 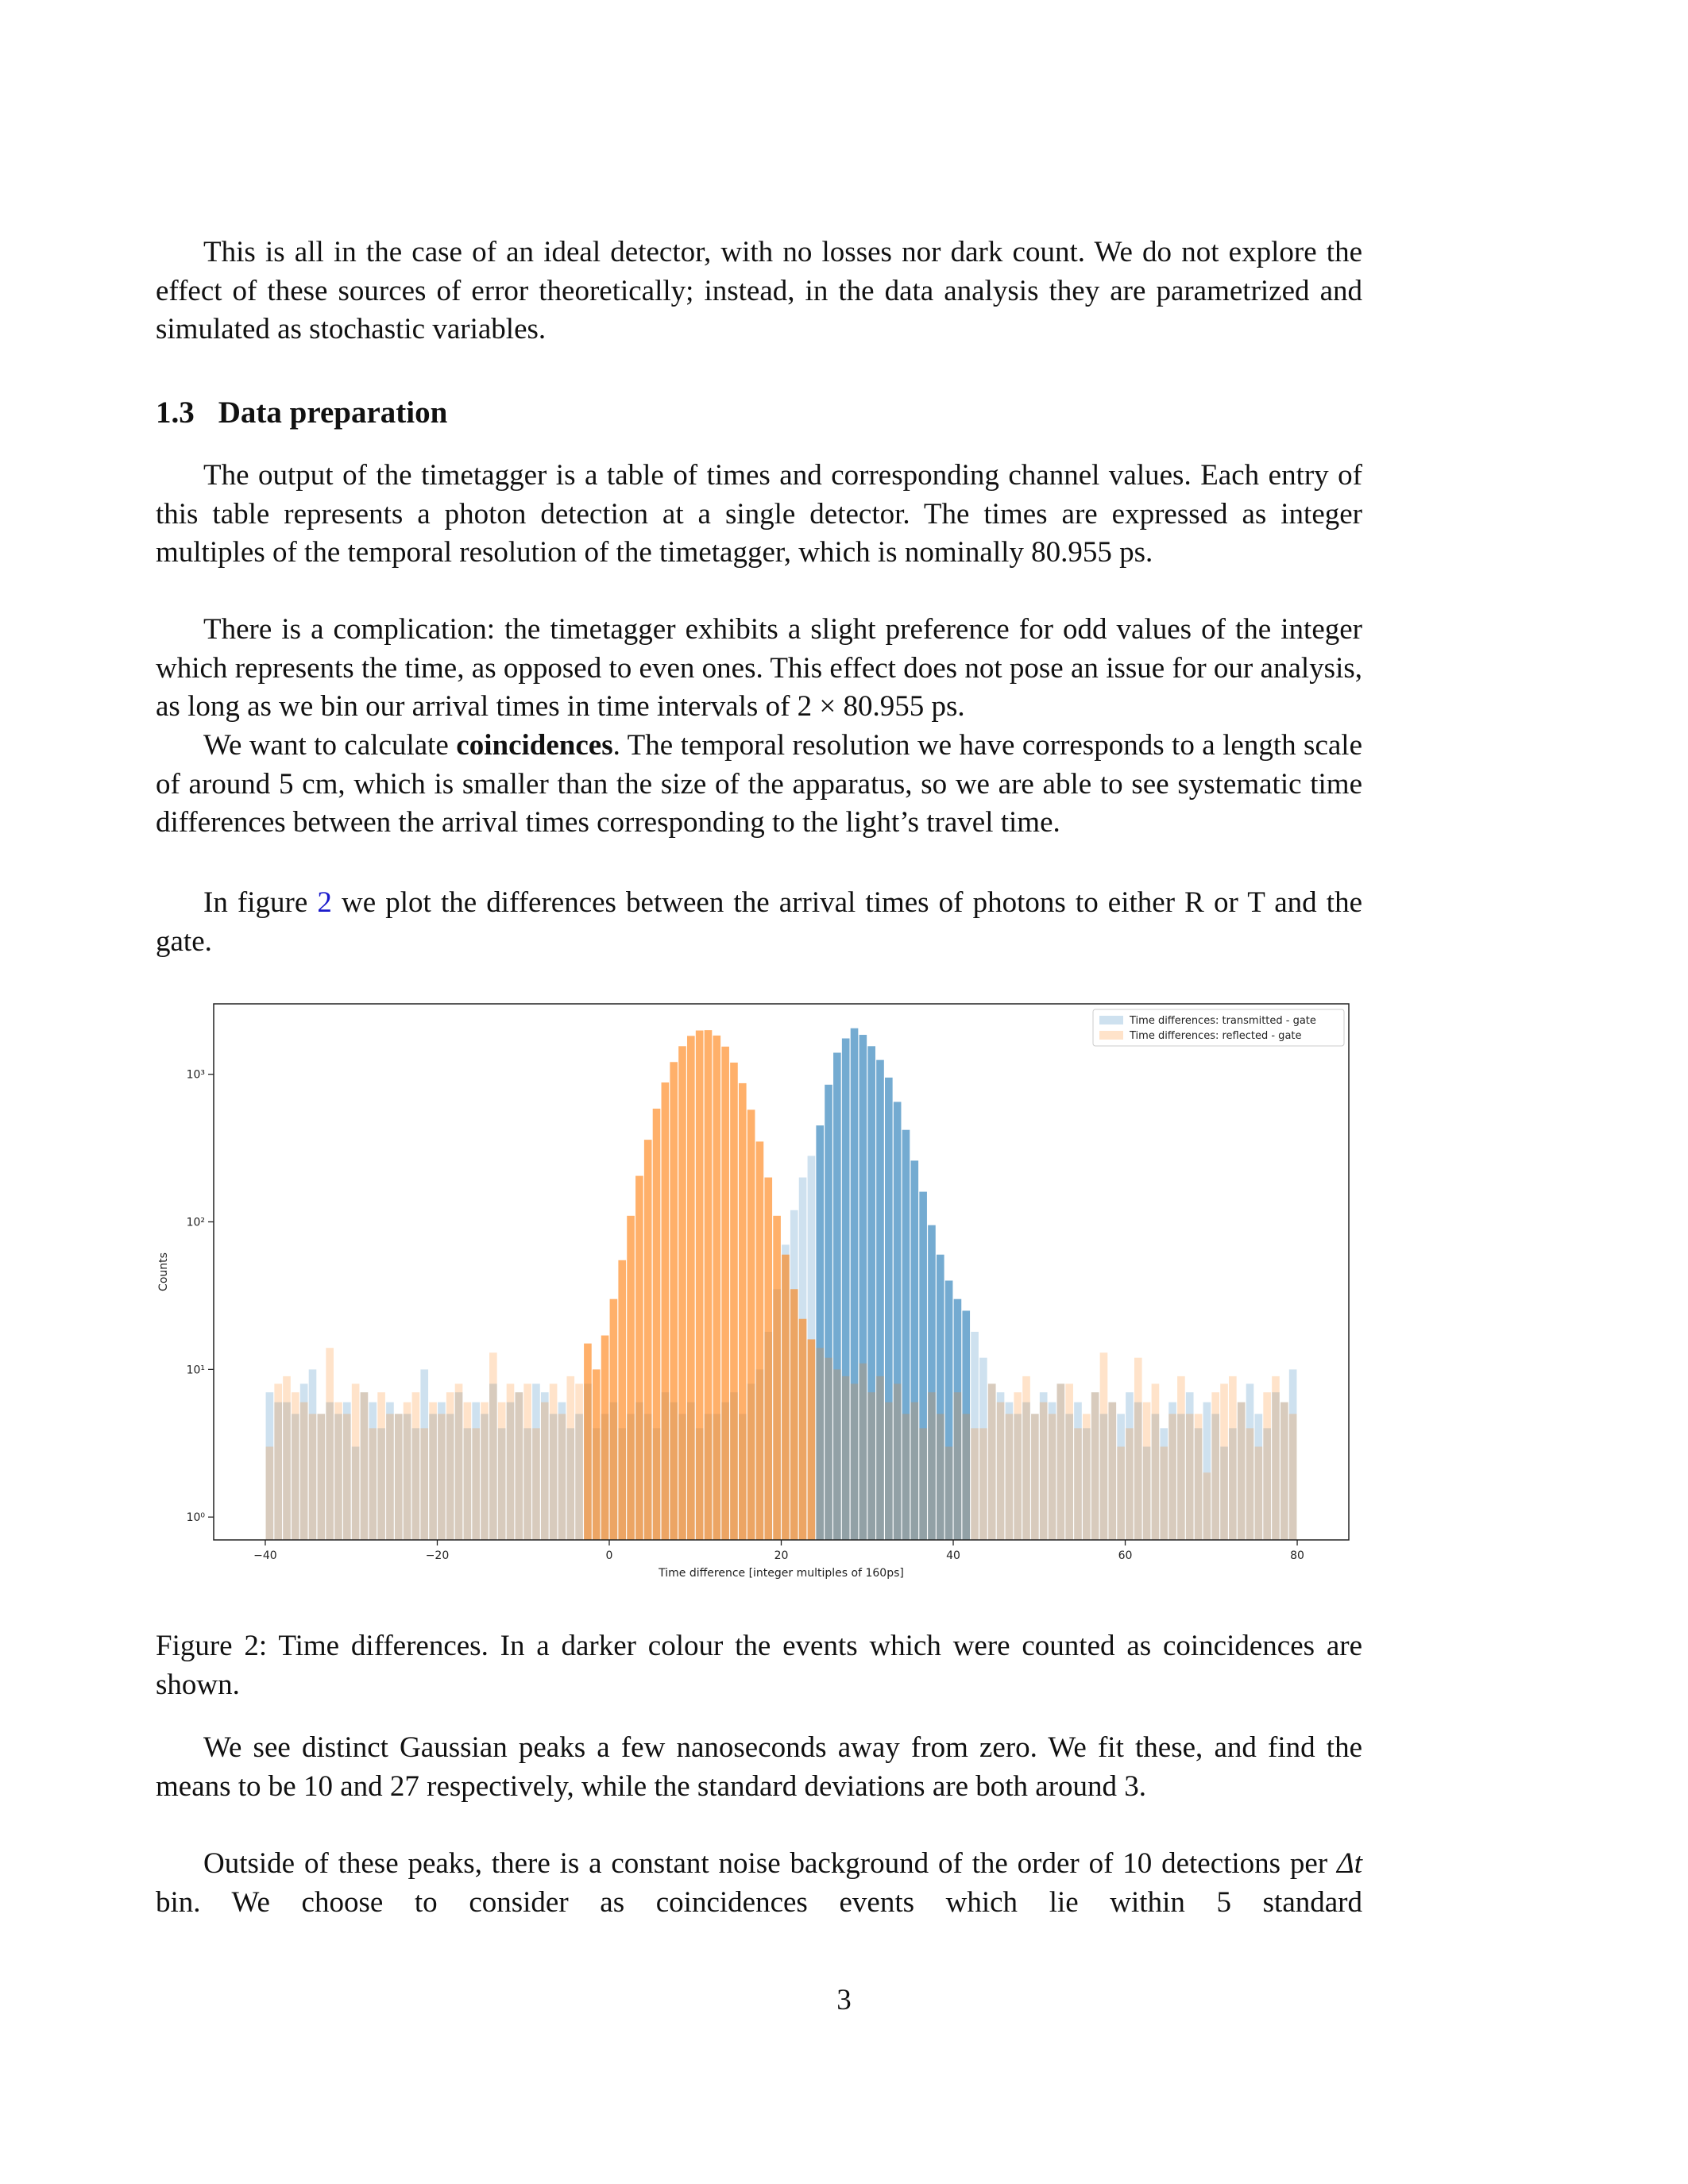 I want to click on x-tick-label: 60, so click(x=1126, y=1555).